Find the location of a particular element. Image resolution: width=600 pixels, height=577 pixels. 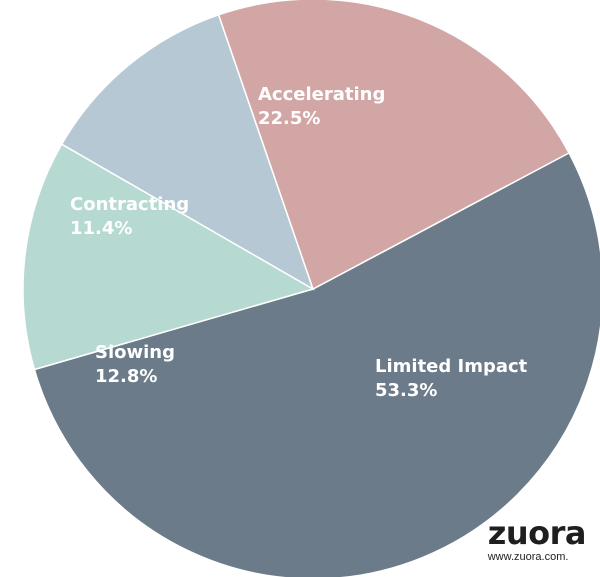

slice-label-contracting: Contracting is located at coordinates (129, 204).